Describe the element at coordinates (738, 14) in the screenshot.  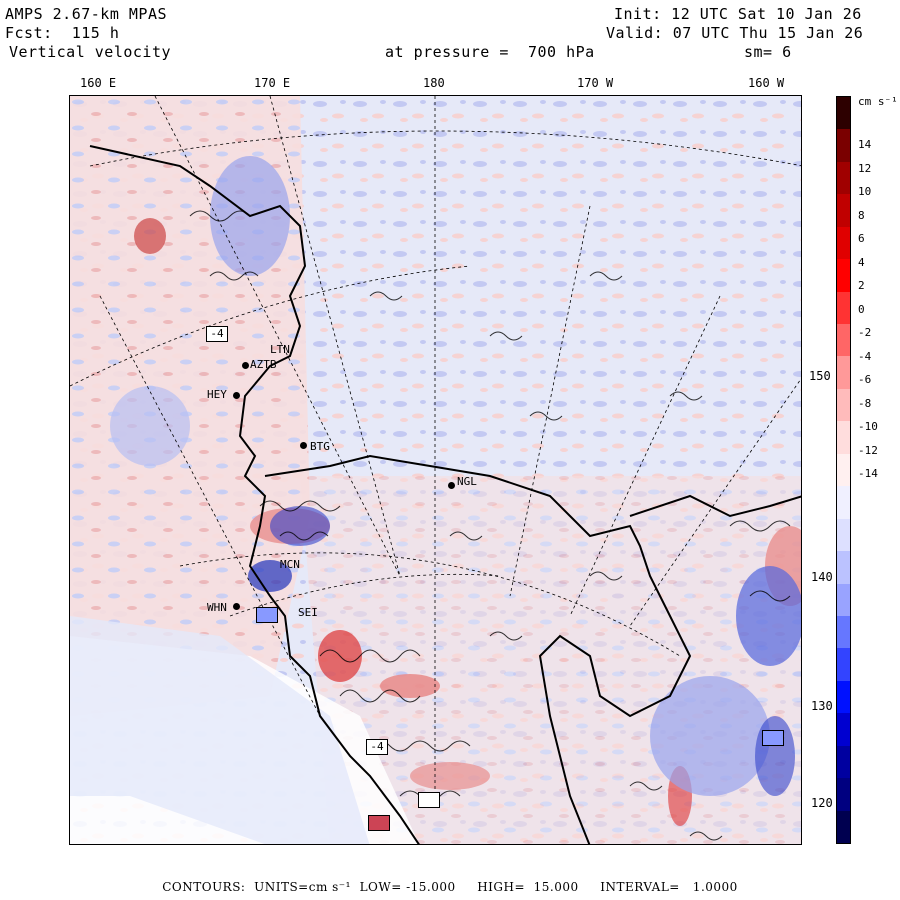
I see `init-time: Init: 12 UTC Sat 10 Jan 26` at that location.